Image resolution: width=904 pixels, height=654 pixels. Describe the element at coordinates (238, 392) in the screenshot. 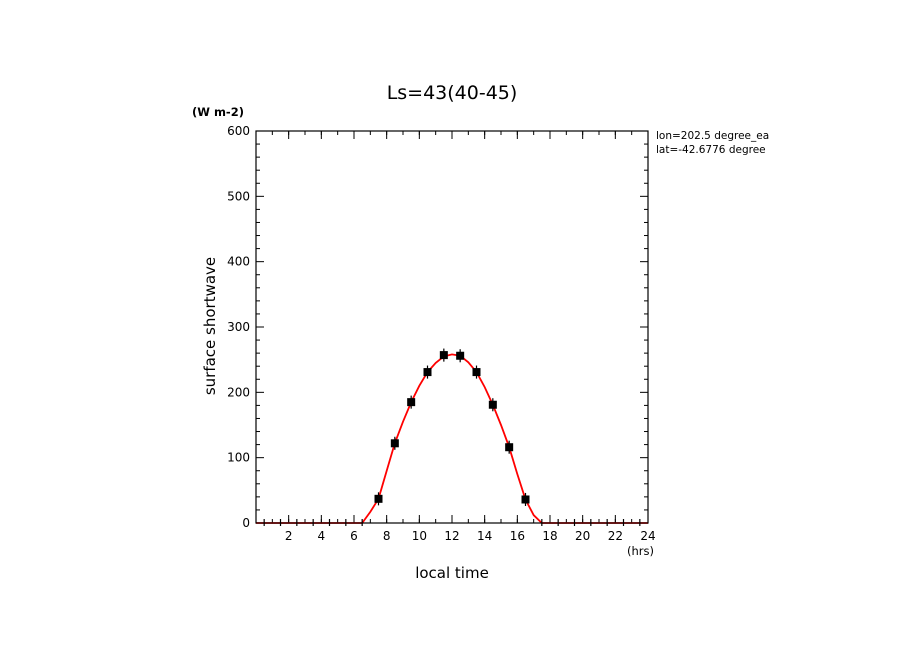

I see `y-tick-label: 200` at that location.